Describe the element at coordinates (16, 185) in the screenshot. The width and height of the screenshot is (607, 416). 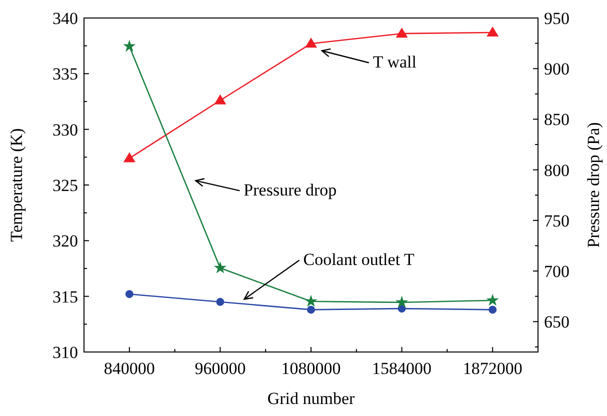
I see `y-axis-title: Temperature (K)` at that location.